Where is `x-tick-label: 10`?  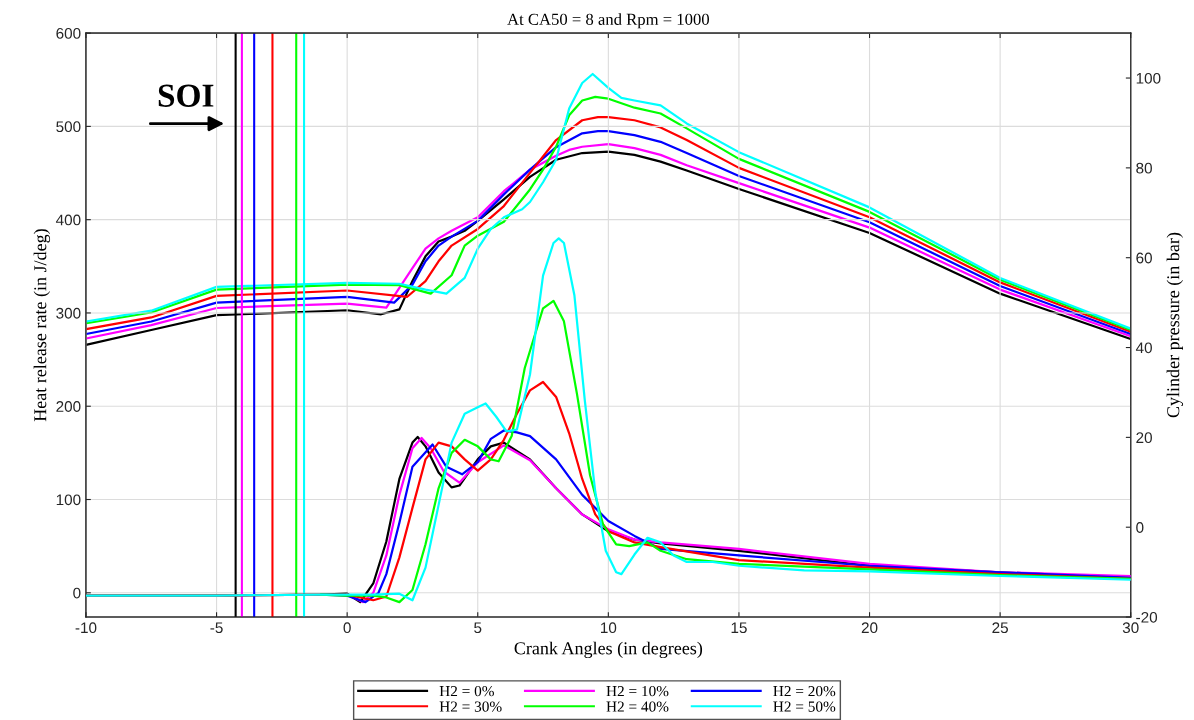 x-tick-label: 10 is located at coordinates (609, 628).